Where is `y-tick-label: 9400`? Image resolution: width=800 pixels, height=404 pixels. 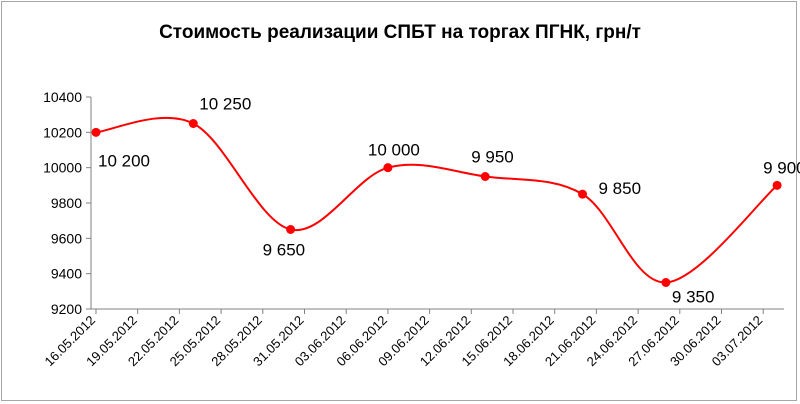
y-tick-label: 9400 is located at coordinates (66, 274).